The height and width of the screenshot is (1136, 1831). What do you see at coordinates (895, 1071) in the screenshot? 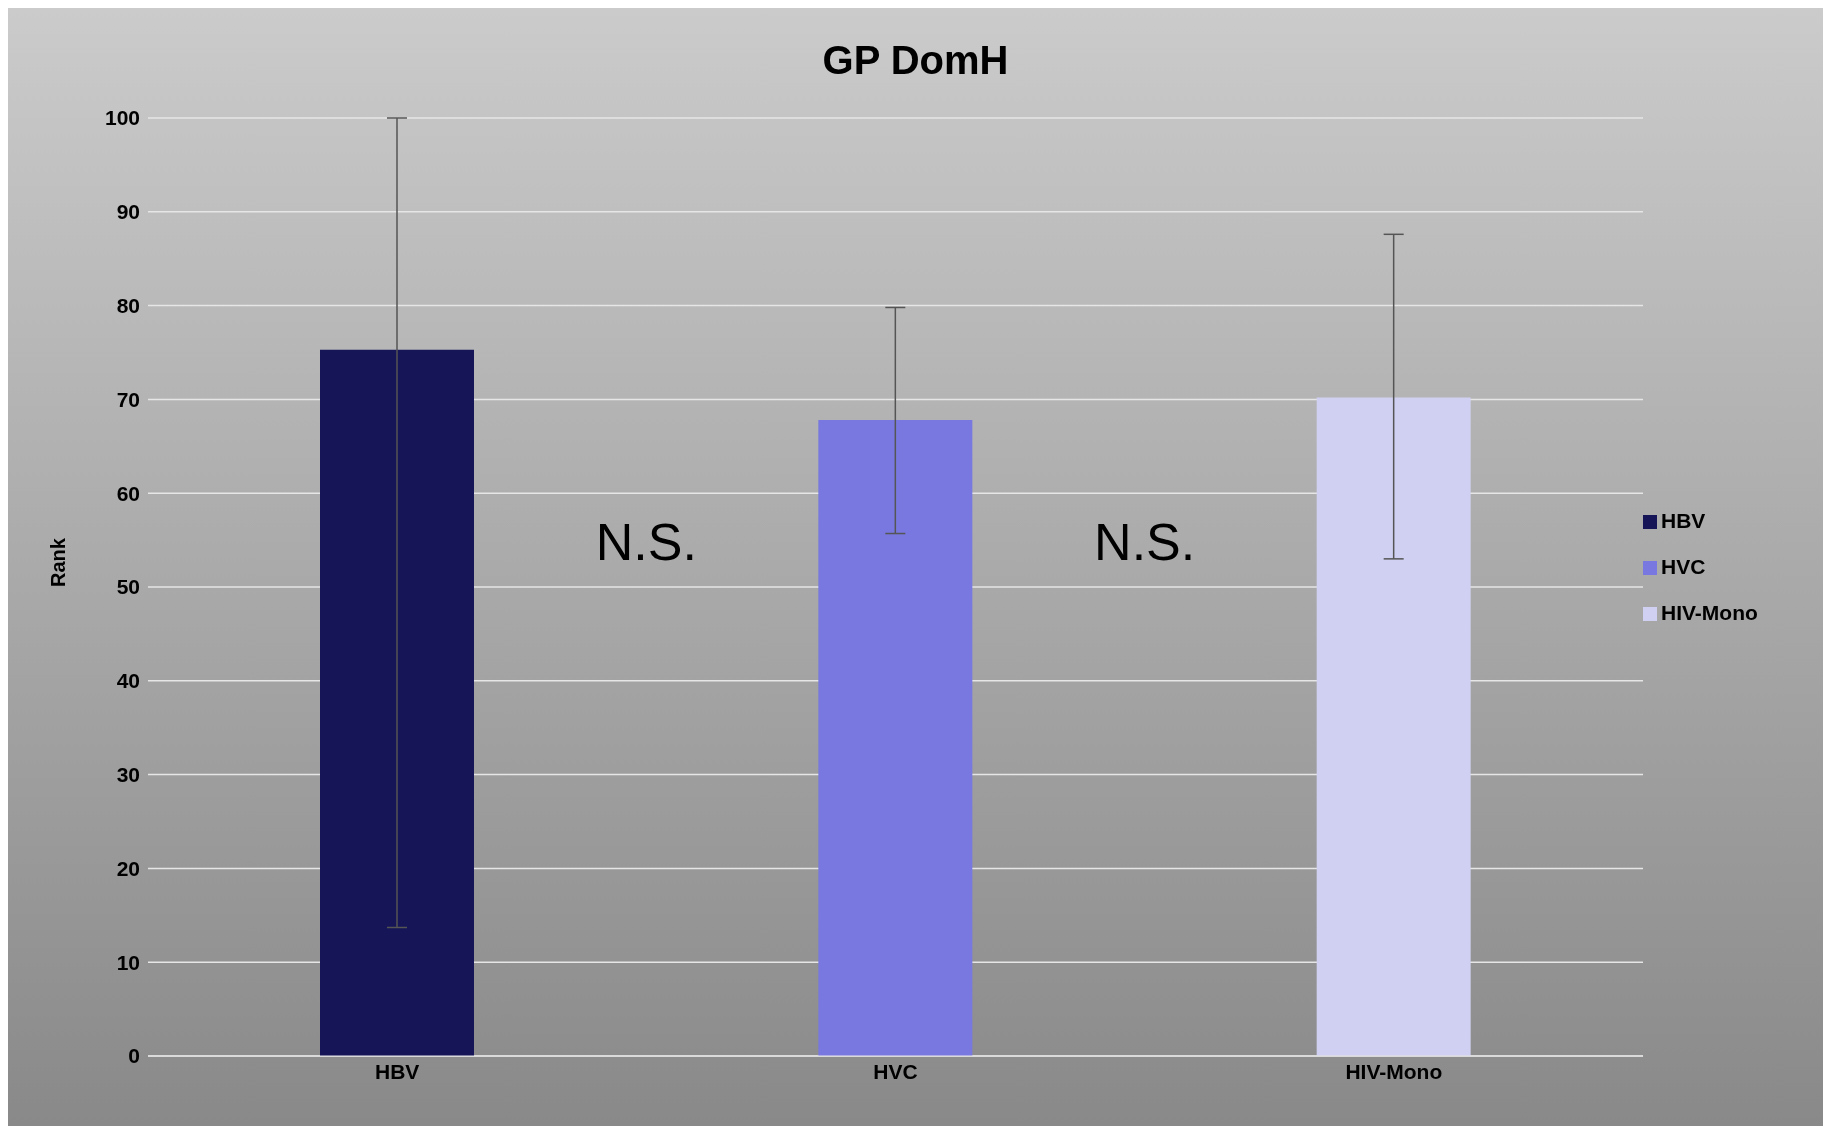
I see `x-tick-label: HVC` at bounding box center [895, 1071].